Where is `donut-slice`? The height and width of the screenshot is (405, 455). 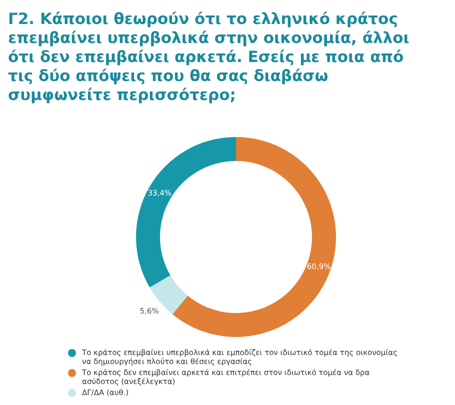
donut-slice is located at coordinates (186, 212).